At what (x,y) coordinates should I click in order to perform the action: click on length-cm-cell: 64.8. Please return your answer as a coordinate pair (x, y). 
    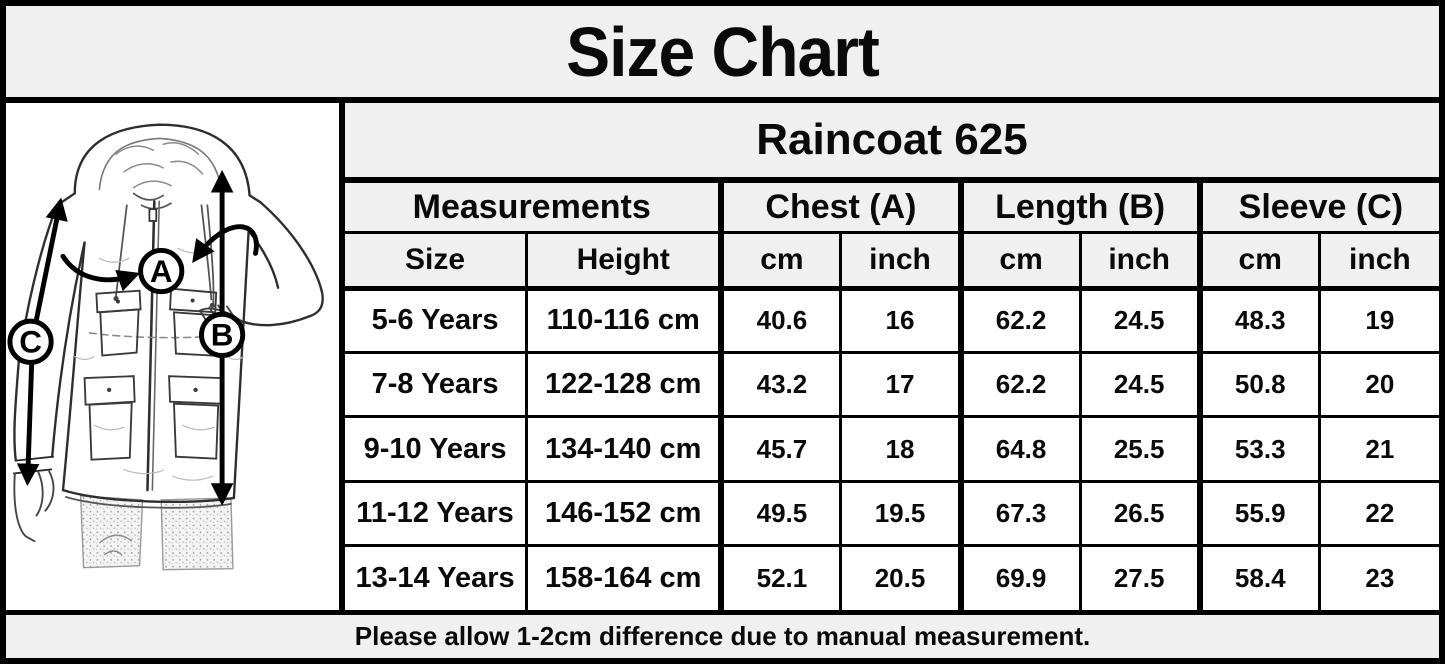
    Looking at the image, I should click on (1019, 449).